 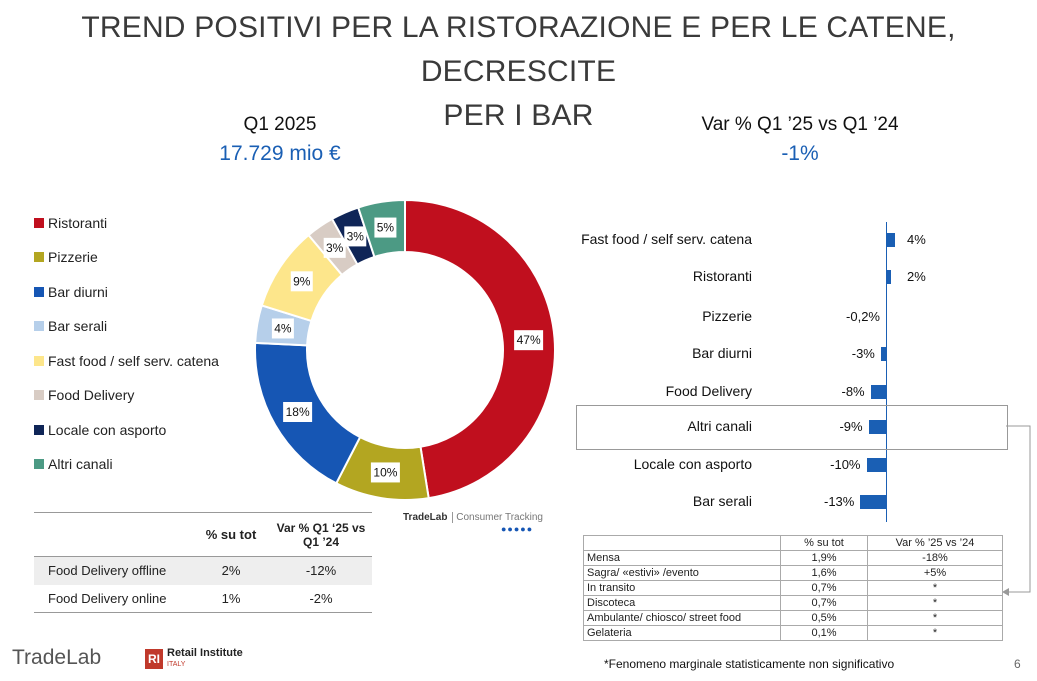 What do you see at coordinates (78, 326) in the screenshot?
I see `legend-label: Bar serali` at bounding box center [78, 326].